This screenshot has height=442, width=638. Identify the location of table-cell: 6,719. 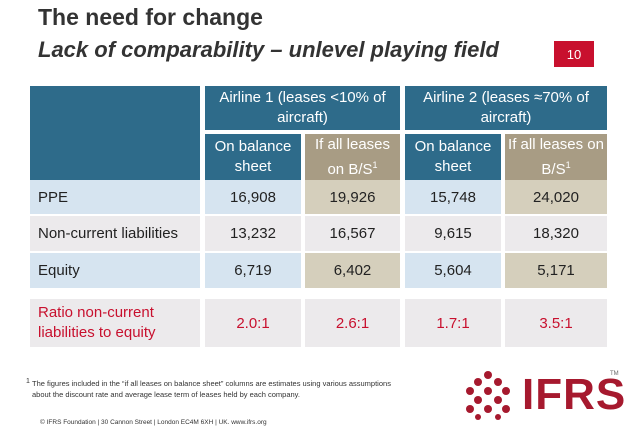
(253, 270).